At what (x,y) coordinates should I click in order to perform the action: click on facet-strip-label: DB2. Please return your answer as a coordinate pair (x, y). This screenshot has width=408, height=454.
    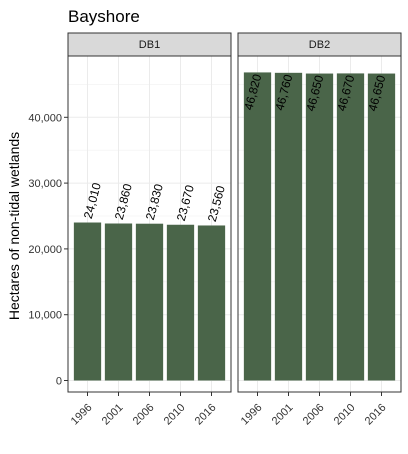
    Looking at the image, I should click on (319, 45).